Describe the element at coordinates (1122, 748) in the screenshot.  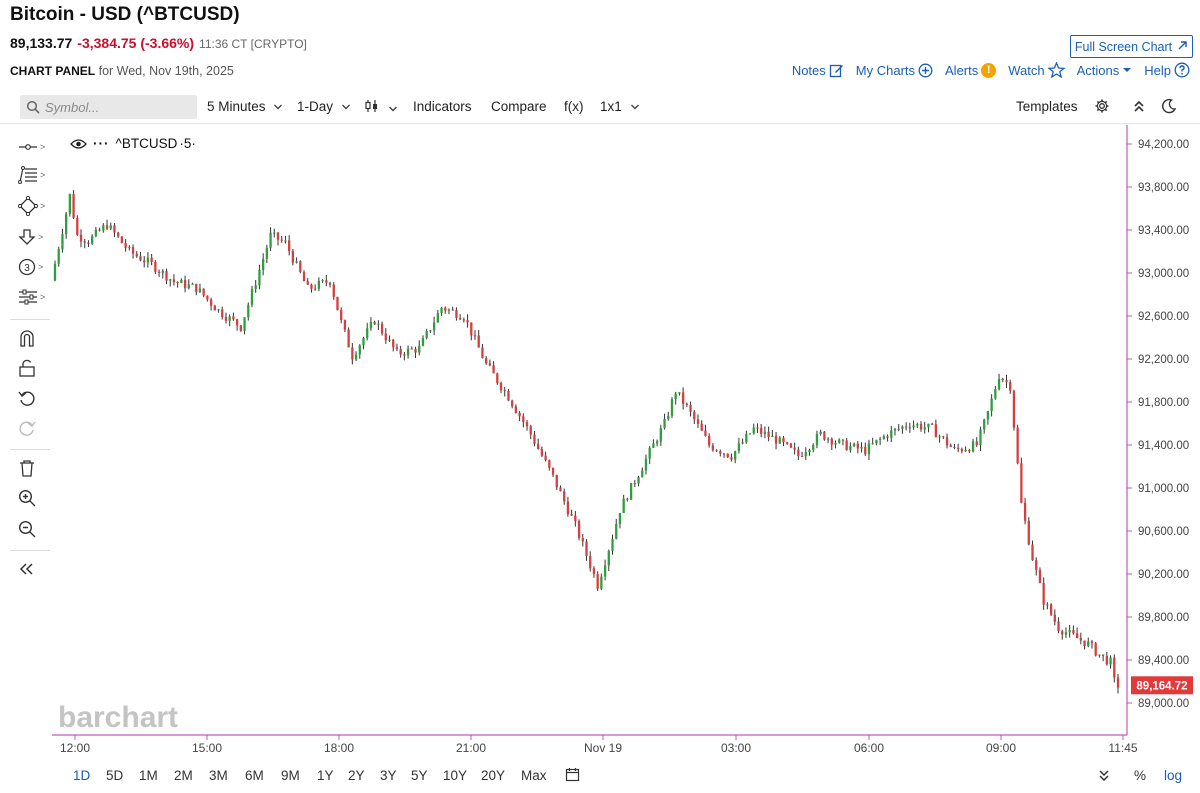
I see `x-tick-label: 11:45` at that location.